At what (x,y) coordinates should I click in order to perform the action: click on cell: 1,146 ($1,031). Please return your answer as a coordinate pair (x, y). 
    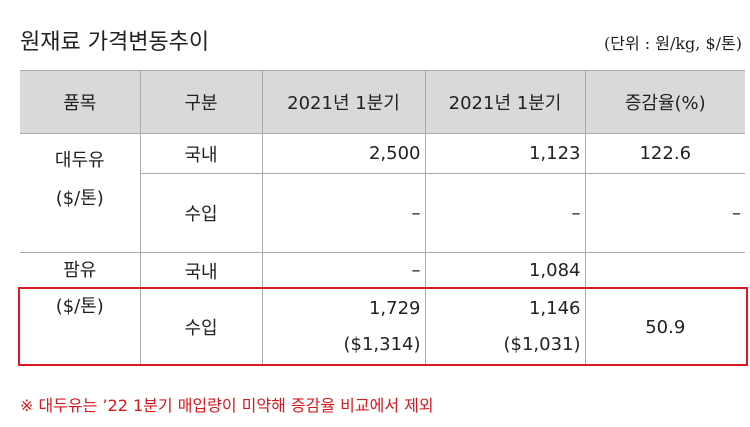
    Looking at the image, I should click on (505, 327).